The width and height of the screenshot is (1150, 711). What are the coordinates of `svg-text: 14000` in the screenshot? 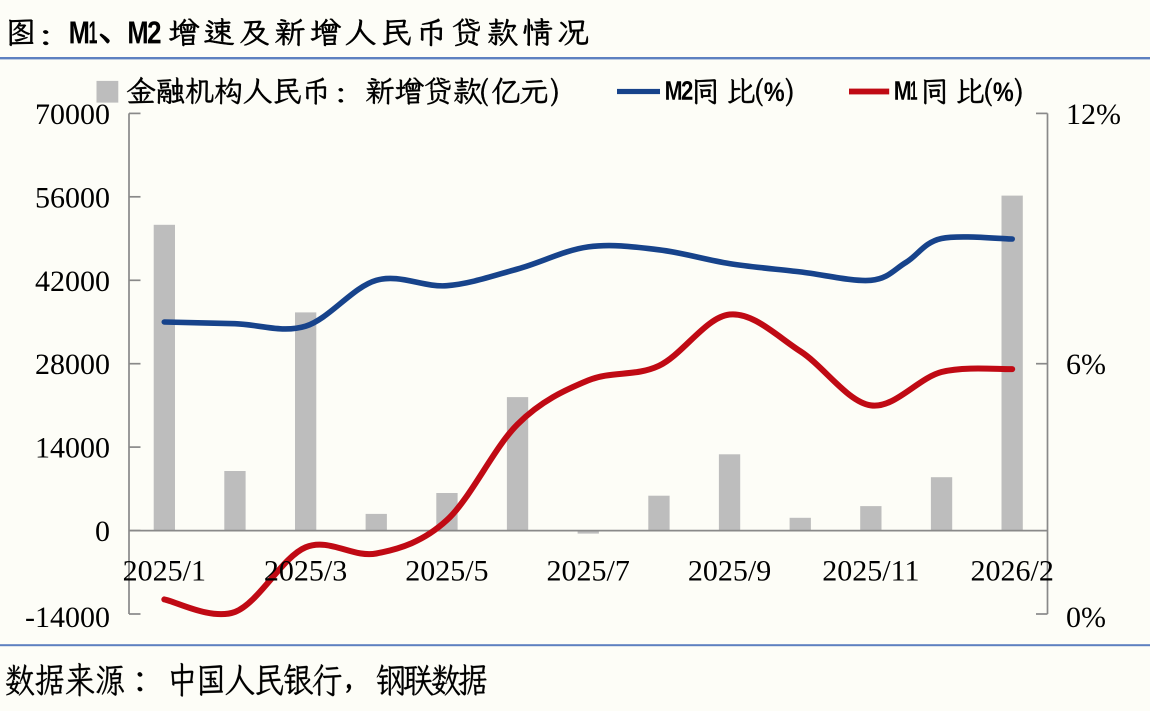 It's located at (72, 448).